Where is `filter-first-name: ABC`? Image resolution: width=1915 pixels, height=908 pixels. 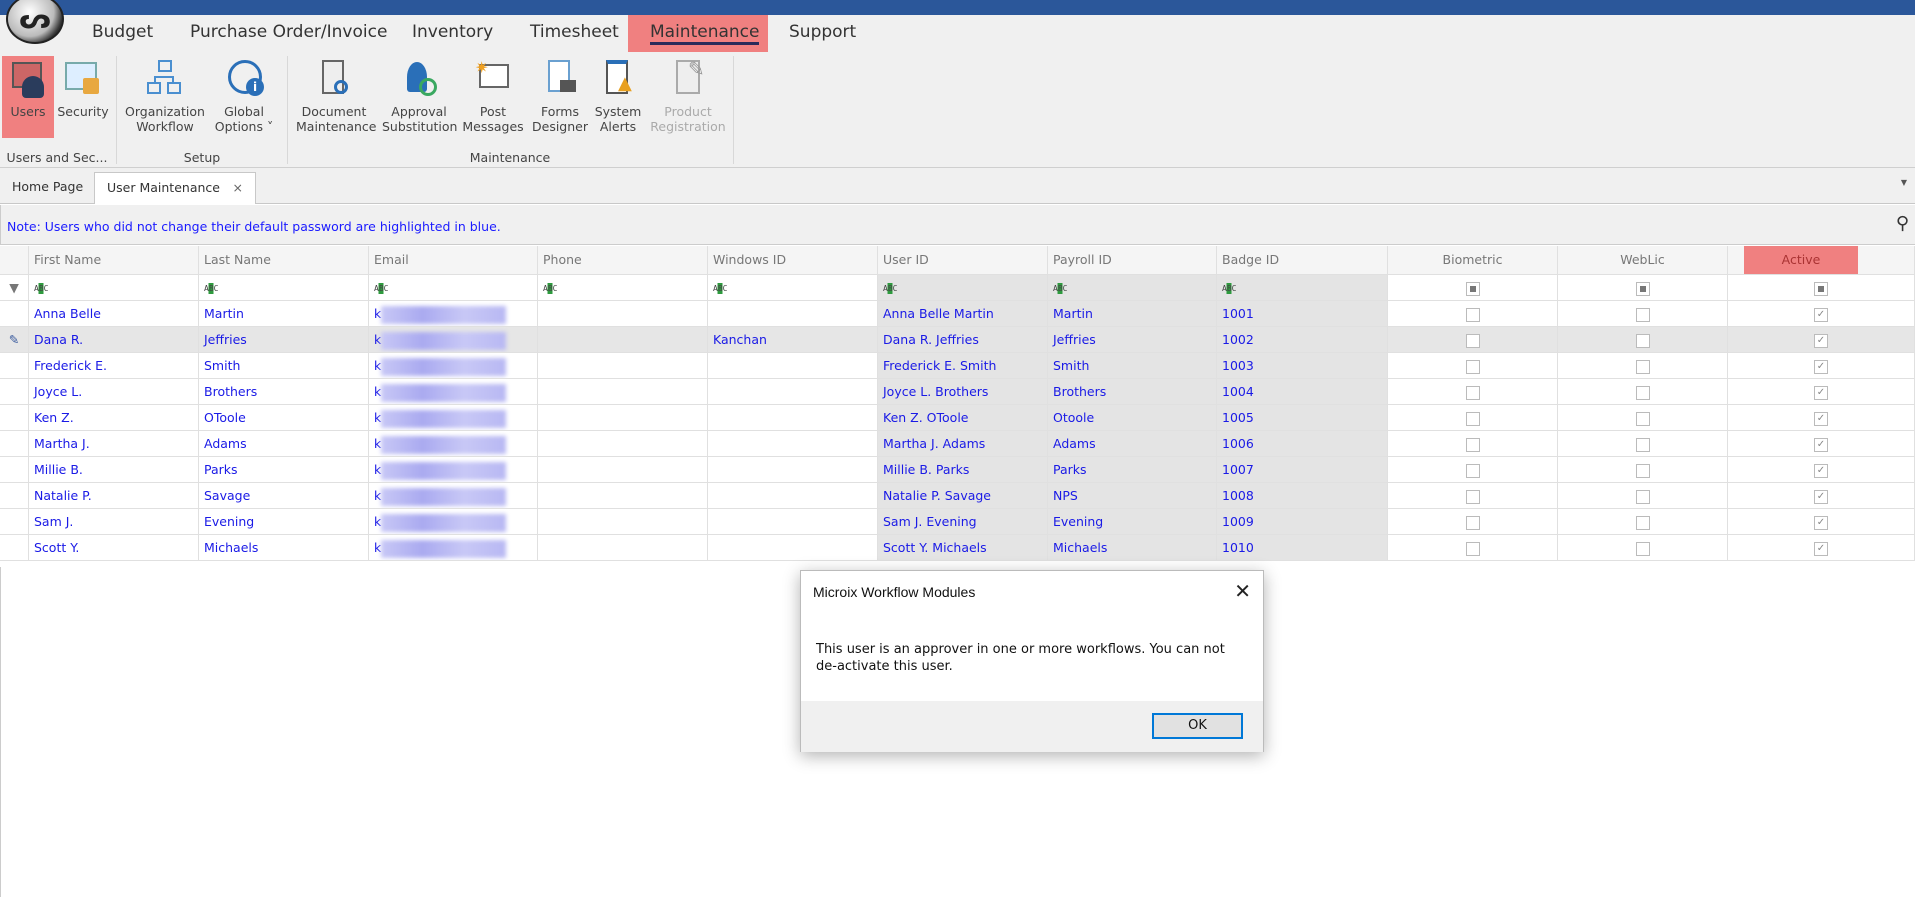 filter-first-name: ABC is located at coordinates (114, 287).